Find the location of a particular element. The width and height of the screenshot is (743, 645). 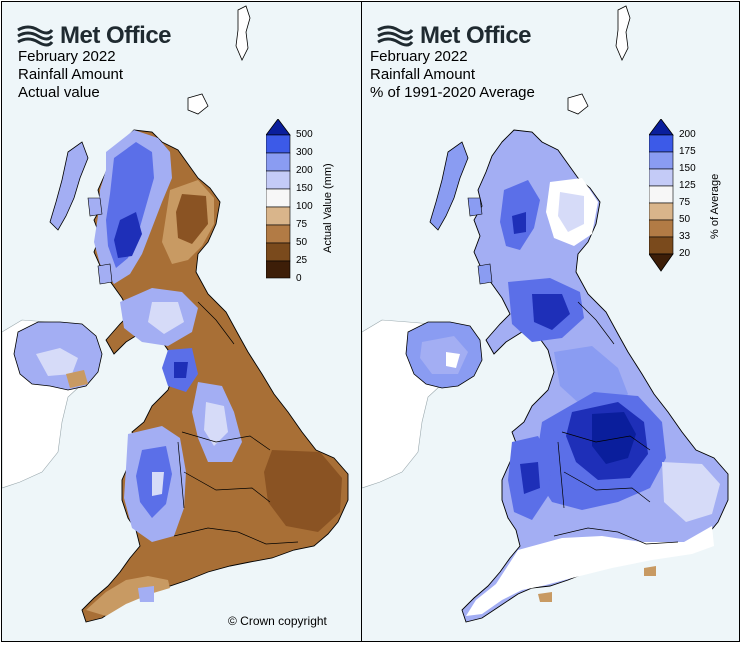

legend-title: Actual Value (mm) is located at coordinates (328, 208).